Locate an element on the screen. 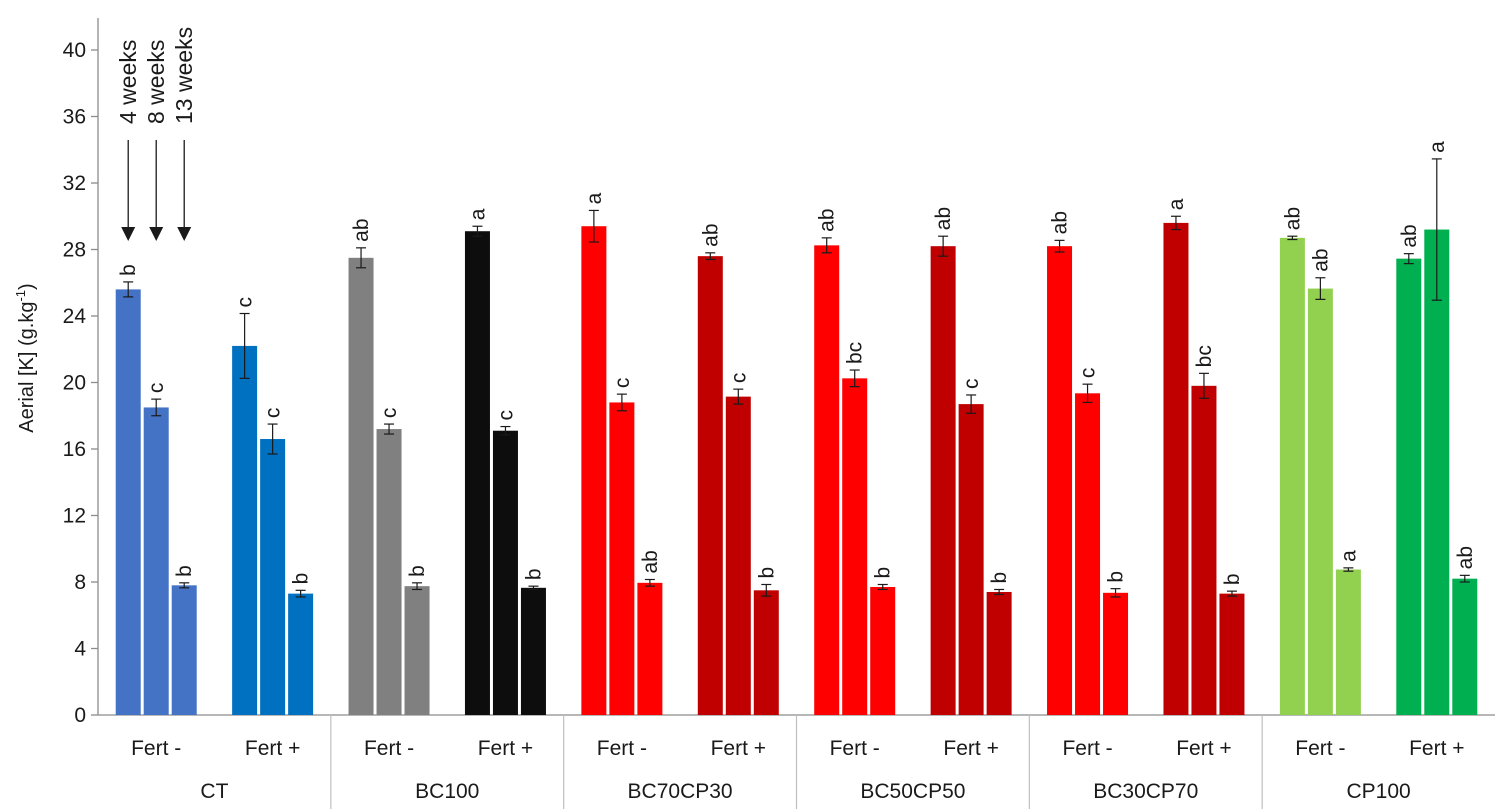 The width and height of the screenshot is (1495, 809). y-tick-label: 0 is located at coordinates (80, 715).